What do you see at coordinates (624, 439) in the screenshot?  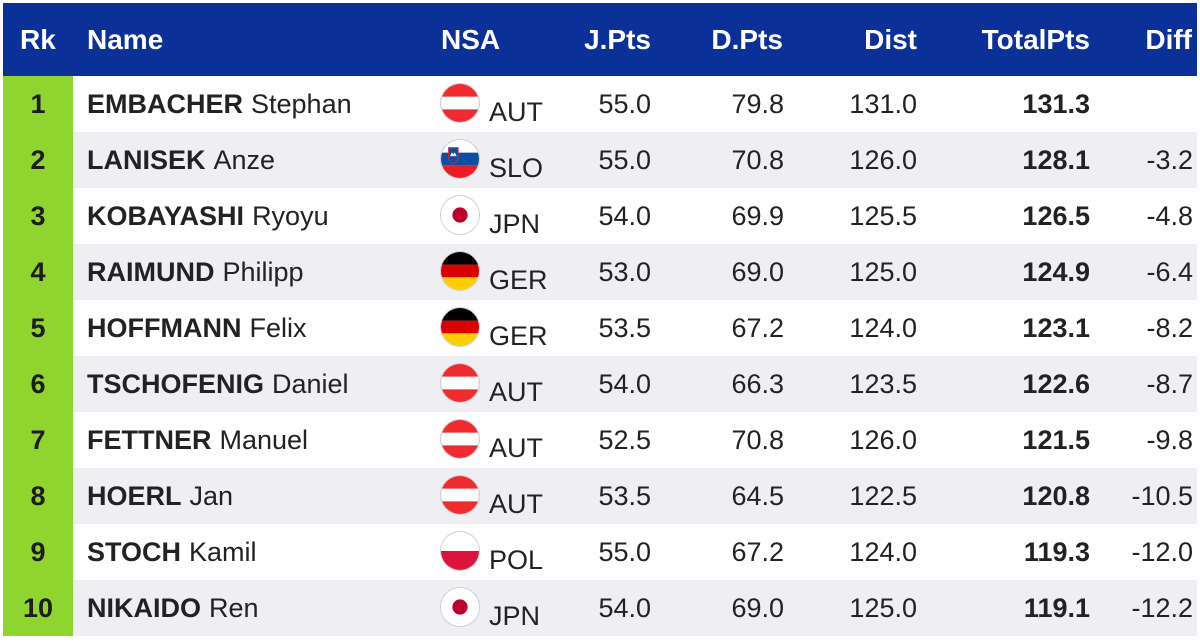 I see `judge-points: 52.5` at bounding box center [624, 439].